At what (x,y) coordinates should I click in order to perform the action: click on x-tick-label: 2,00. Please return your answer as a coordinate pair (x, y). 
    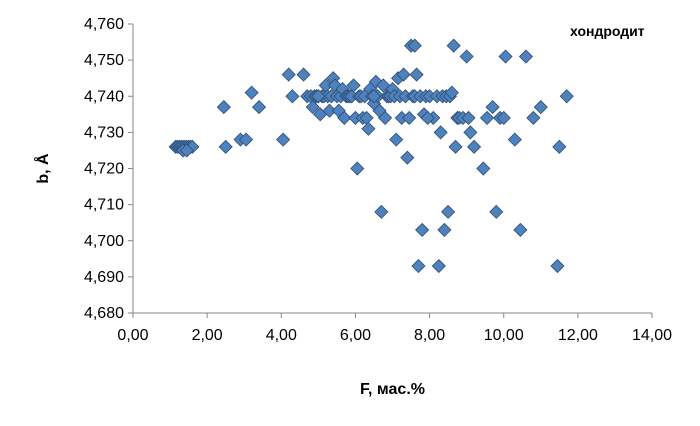
    Looking at the image, I should click on (207, 335).